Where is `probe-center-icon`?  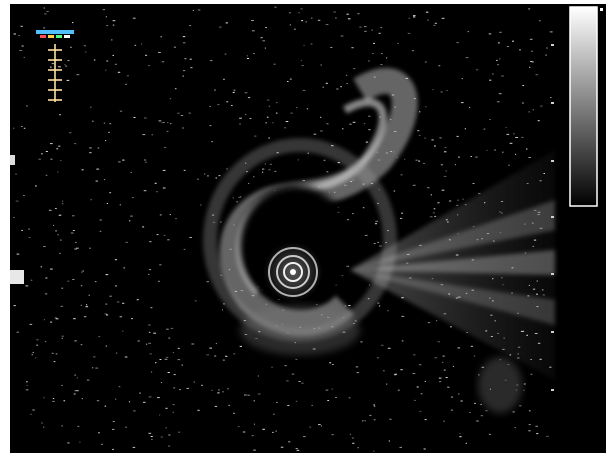 probe-center-icon is located at coordinates (293, 272).